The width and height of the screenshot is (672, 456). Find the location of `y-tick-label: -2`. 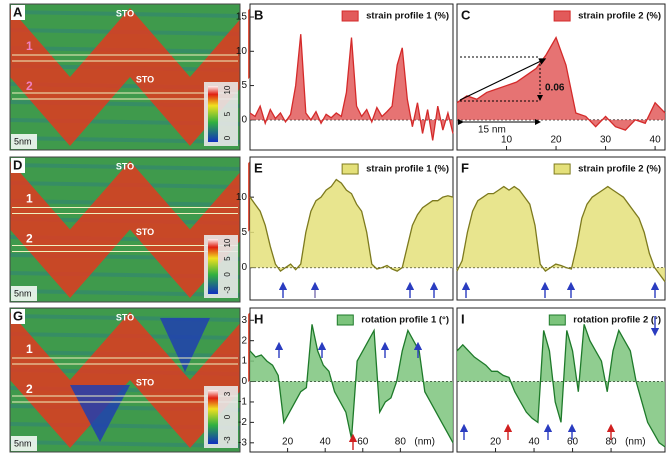

y-tick-label: -2 is located at coordinates (242, 422).